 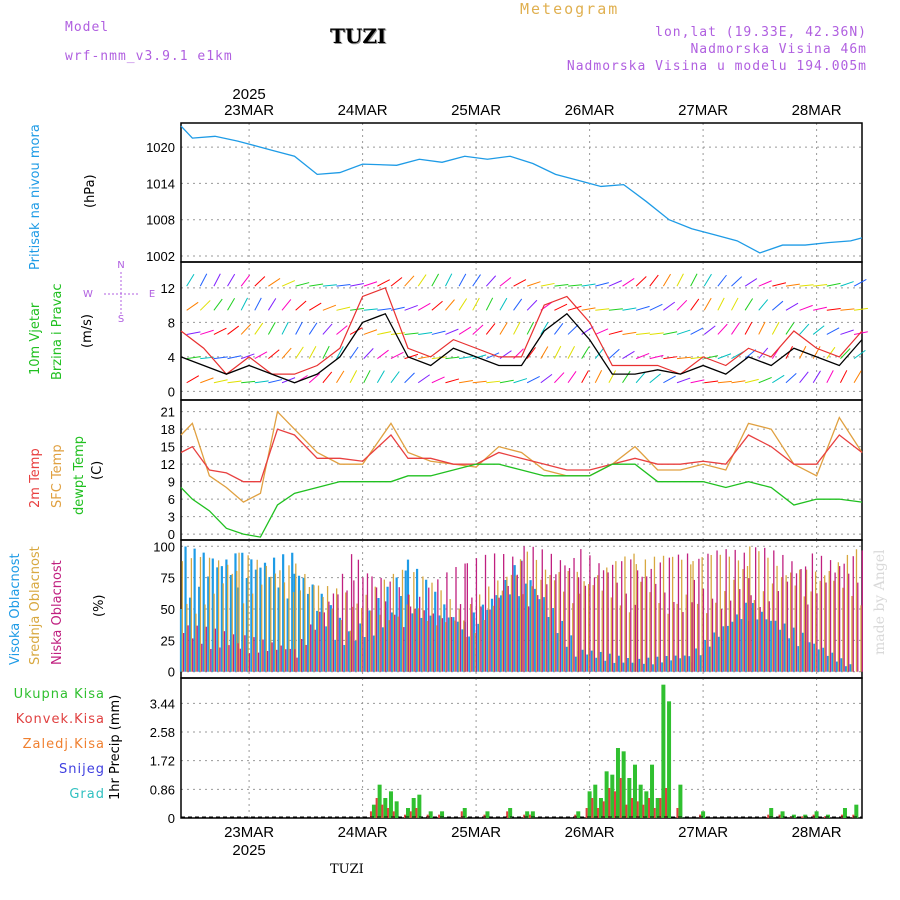 What do you see at coordinates (363, 110) in the screenshot?
I see `top-date-label: 24MAR` at bounding box center [363, 110].